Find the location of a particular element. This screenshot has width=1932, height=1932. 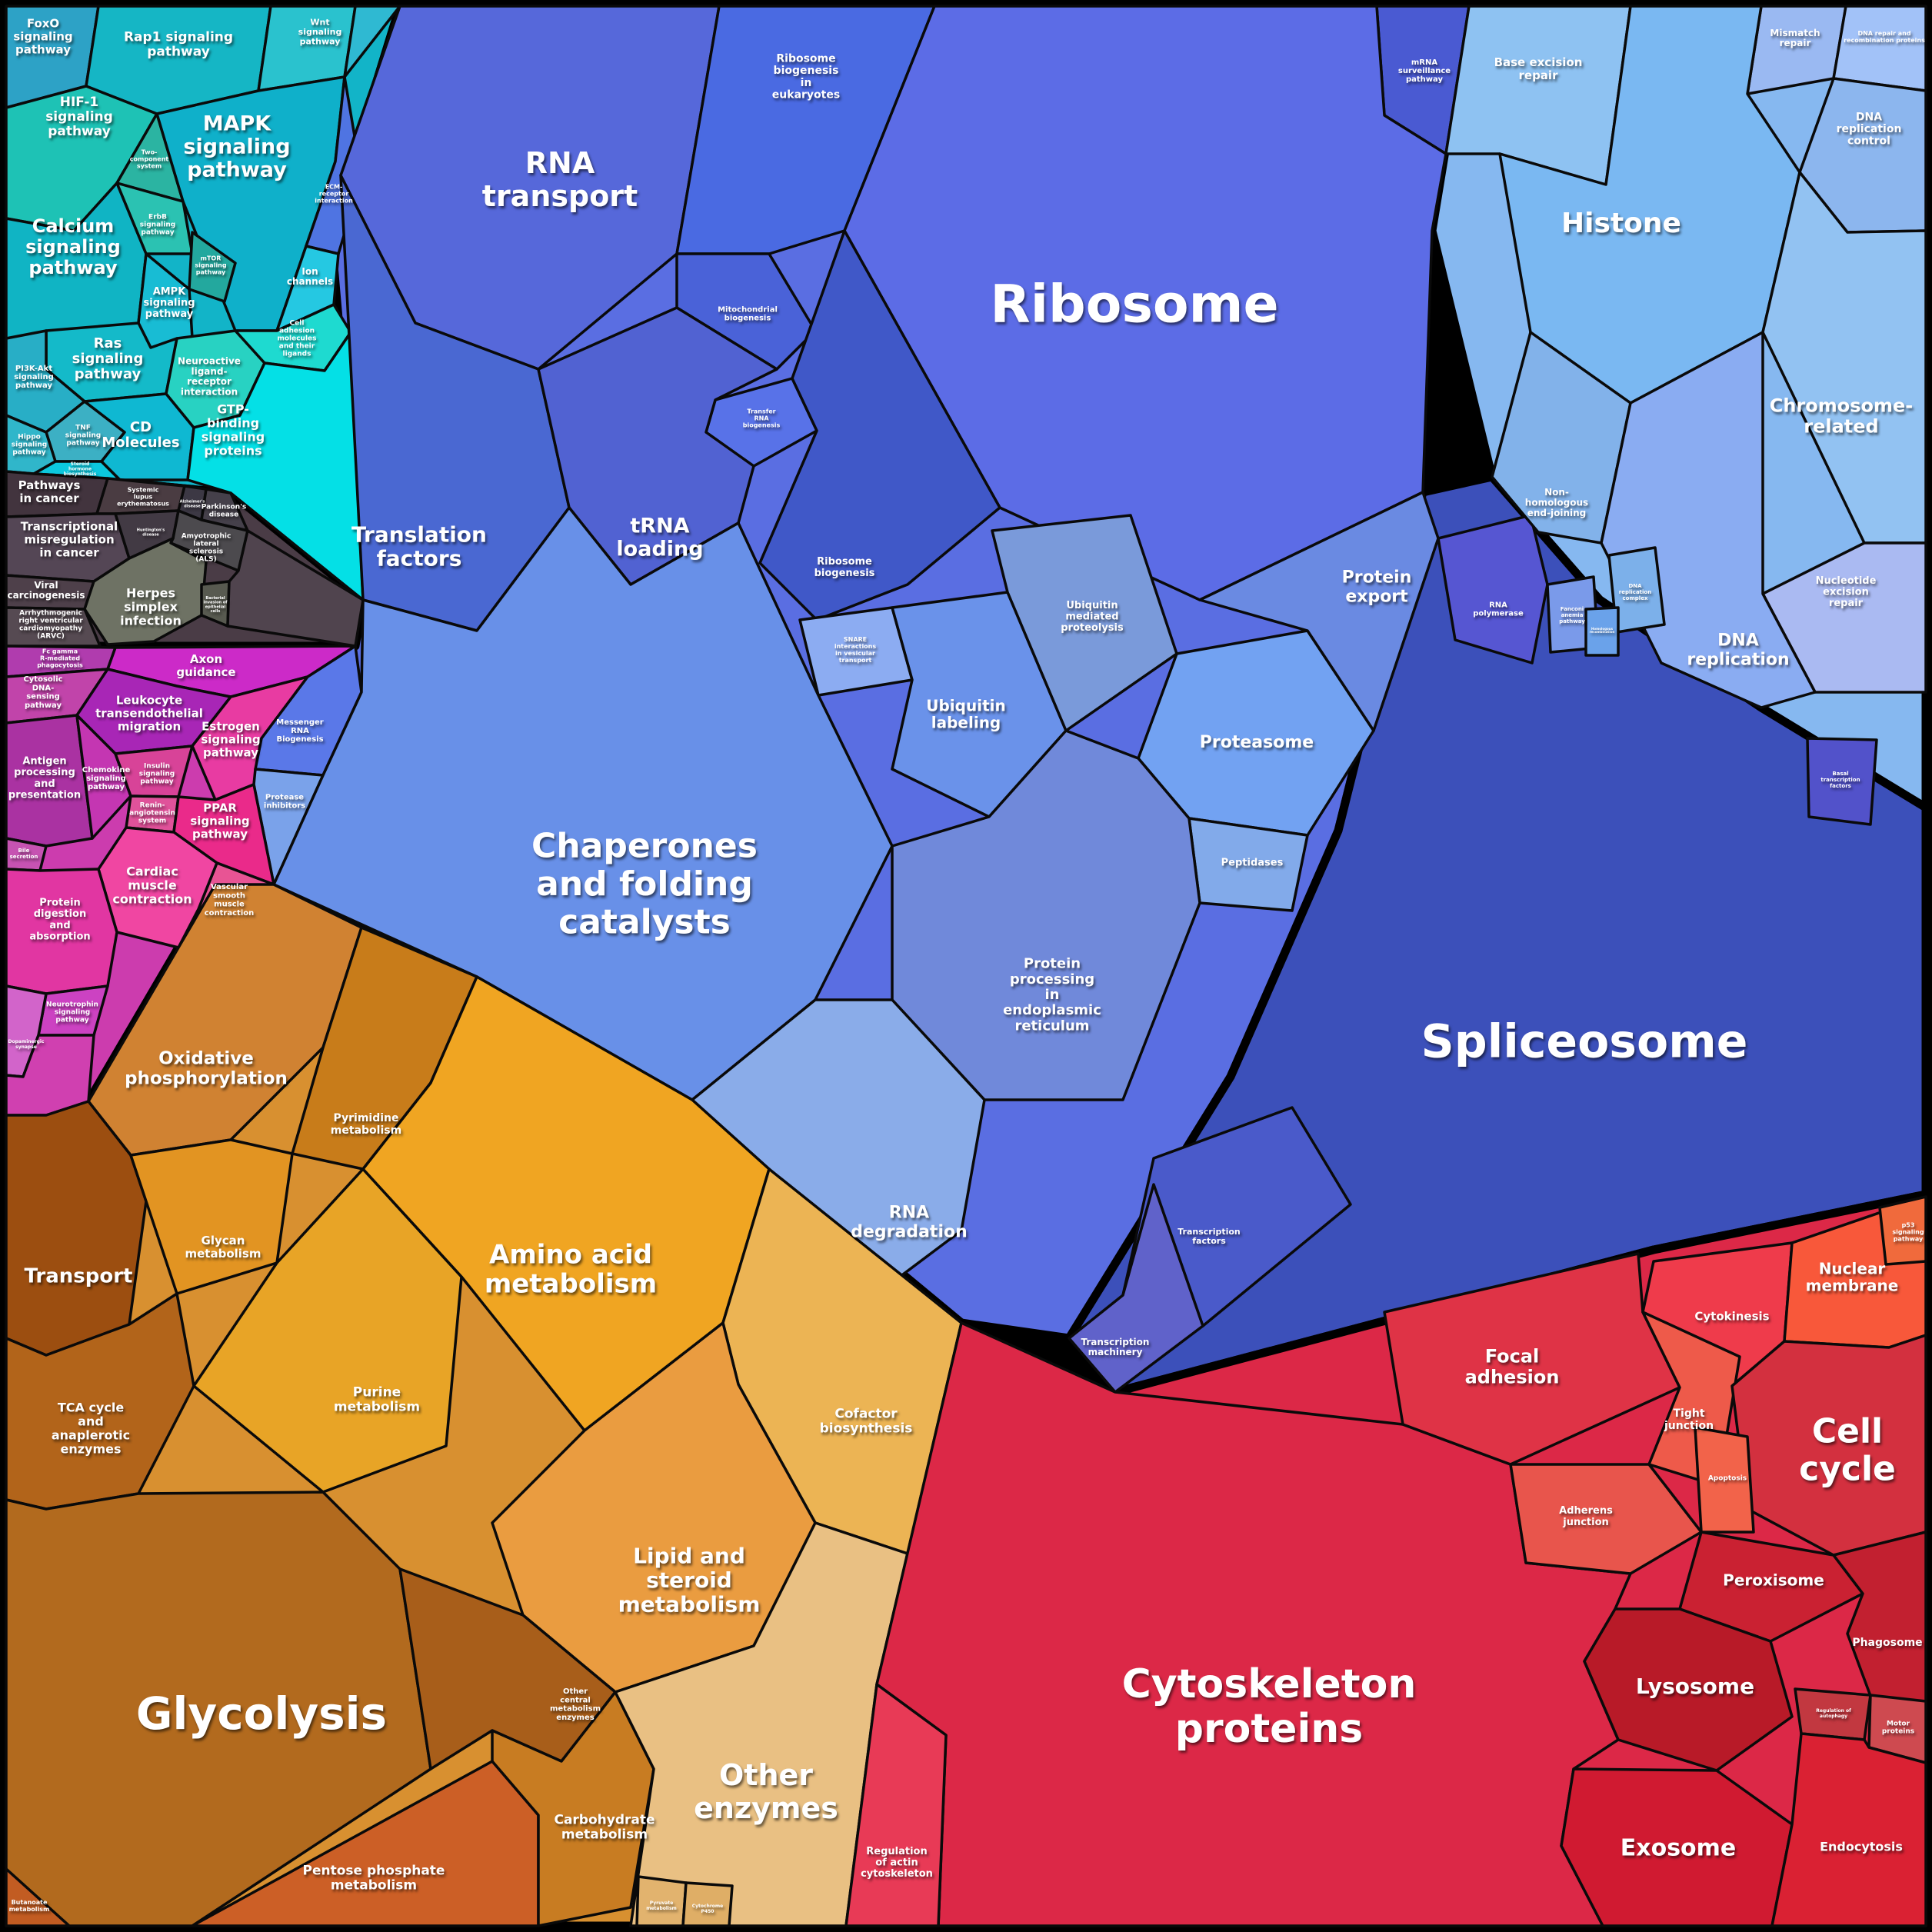

label-ppar: PPAR signaling pathway is located at coordinates (219, 821).